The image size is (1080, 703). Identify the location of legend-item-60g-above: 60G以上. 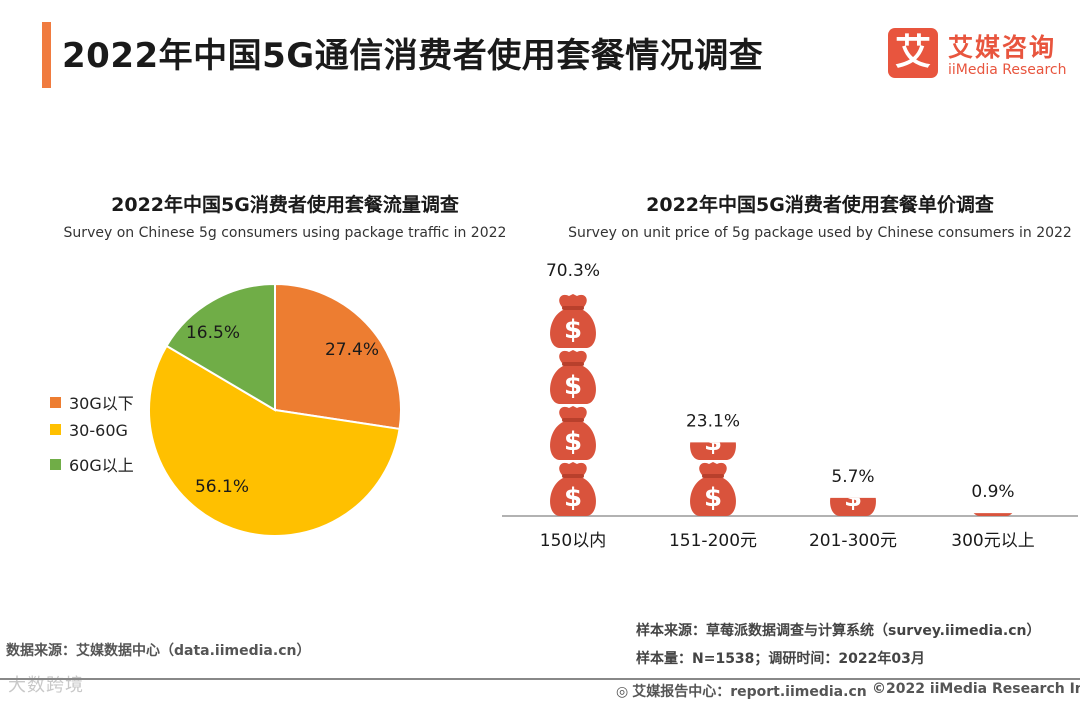
(92, 463).